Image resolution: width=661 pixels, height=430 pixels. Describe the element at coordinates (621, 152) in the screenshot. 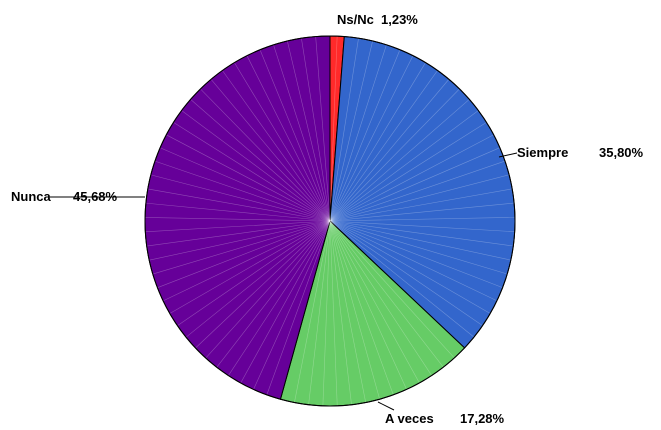

I see `slice-value-siempre: 35,80%` at that location.